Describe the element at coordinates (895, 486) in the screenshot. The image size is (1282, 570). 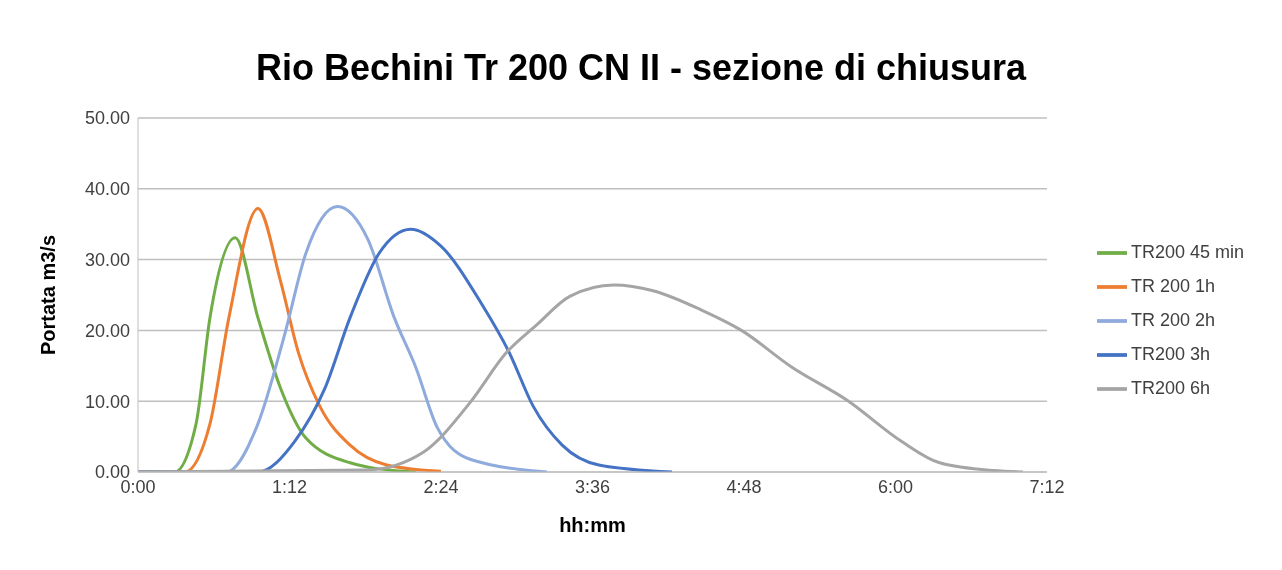
I see `x-tick-label: 6:00` at that location.